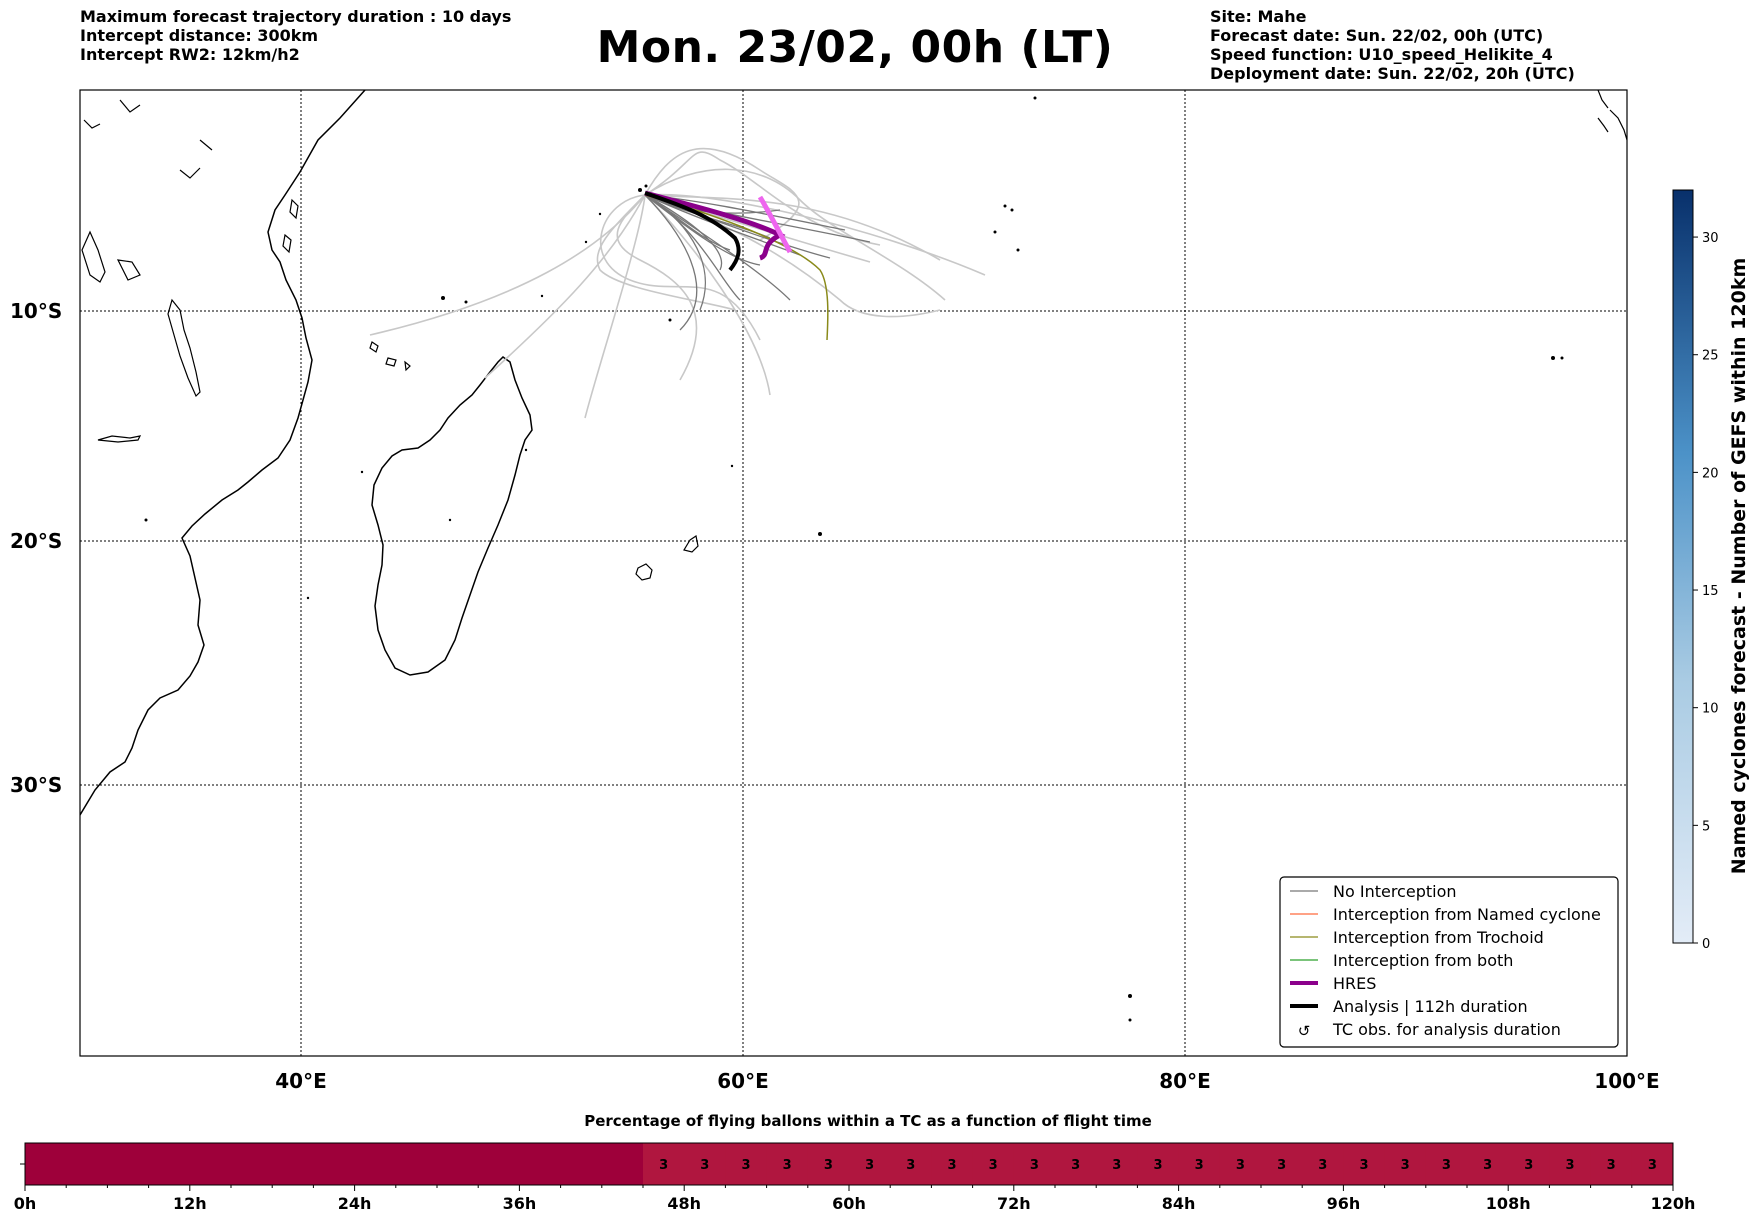  Describe the element at coordinates (36, 785) in the screenshot. I see `lat-label-30s: 30°S` at that location.